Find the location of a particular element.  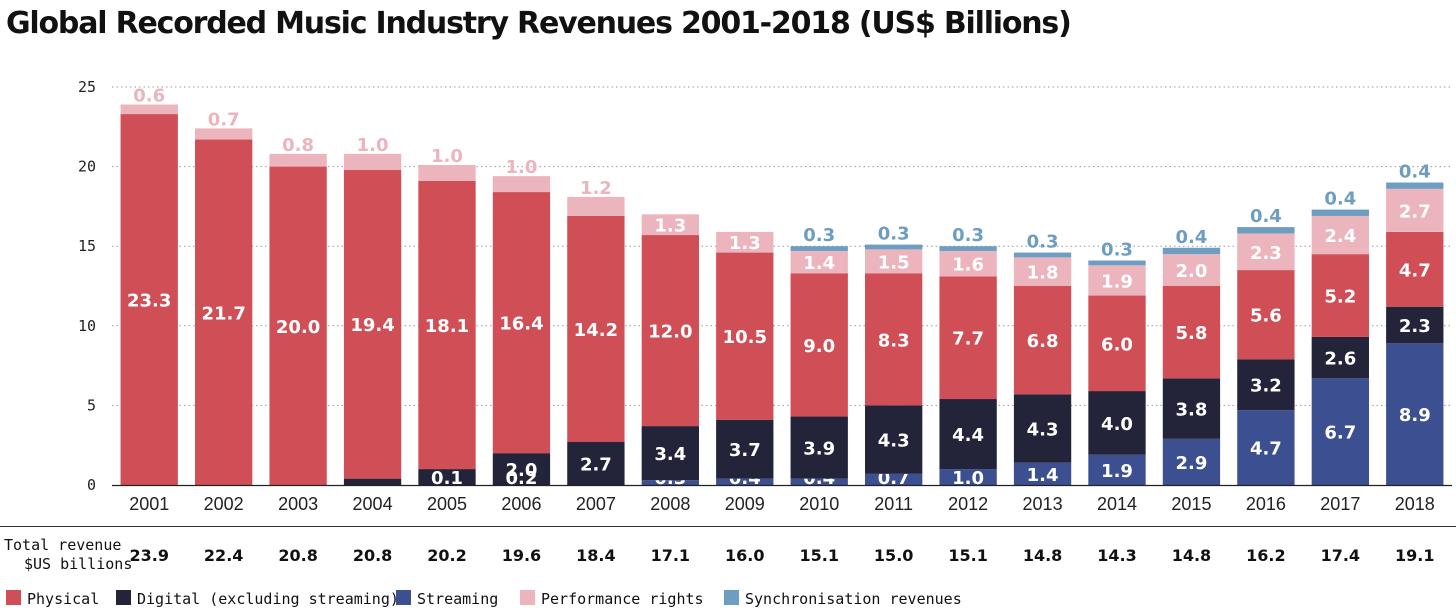

data-label-physical: 12.0 is located at coordinates (670, 332).